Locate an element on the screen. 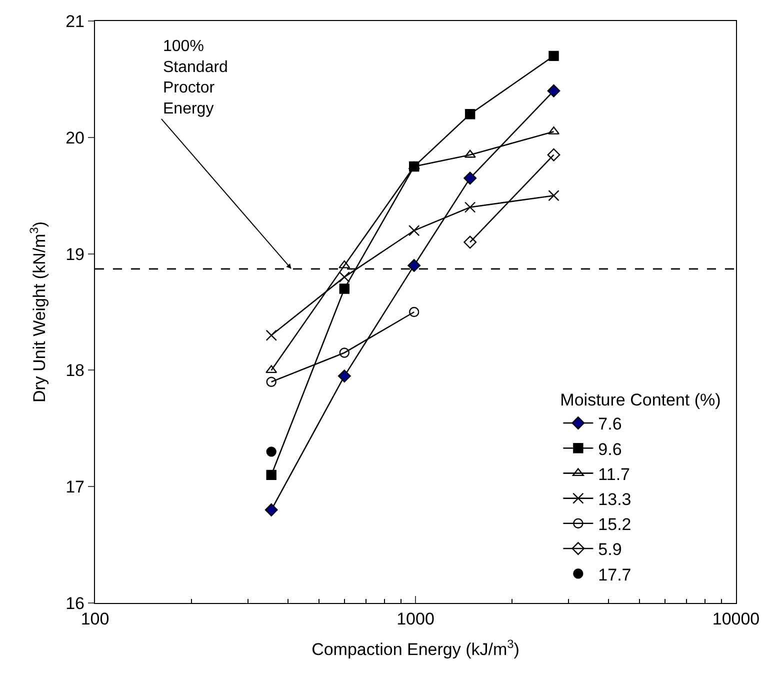 Image resolution: width=772 pixels, height=673 pixels. x-tick-label: 10000 is located at coordinates (736, 619).